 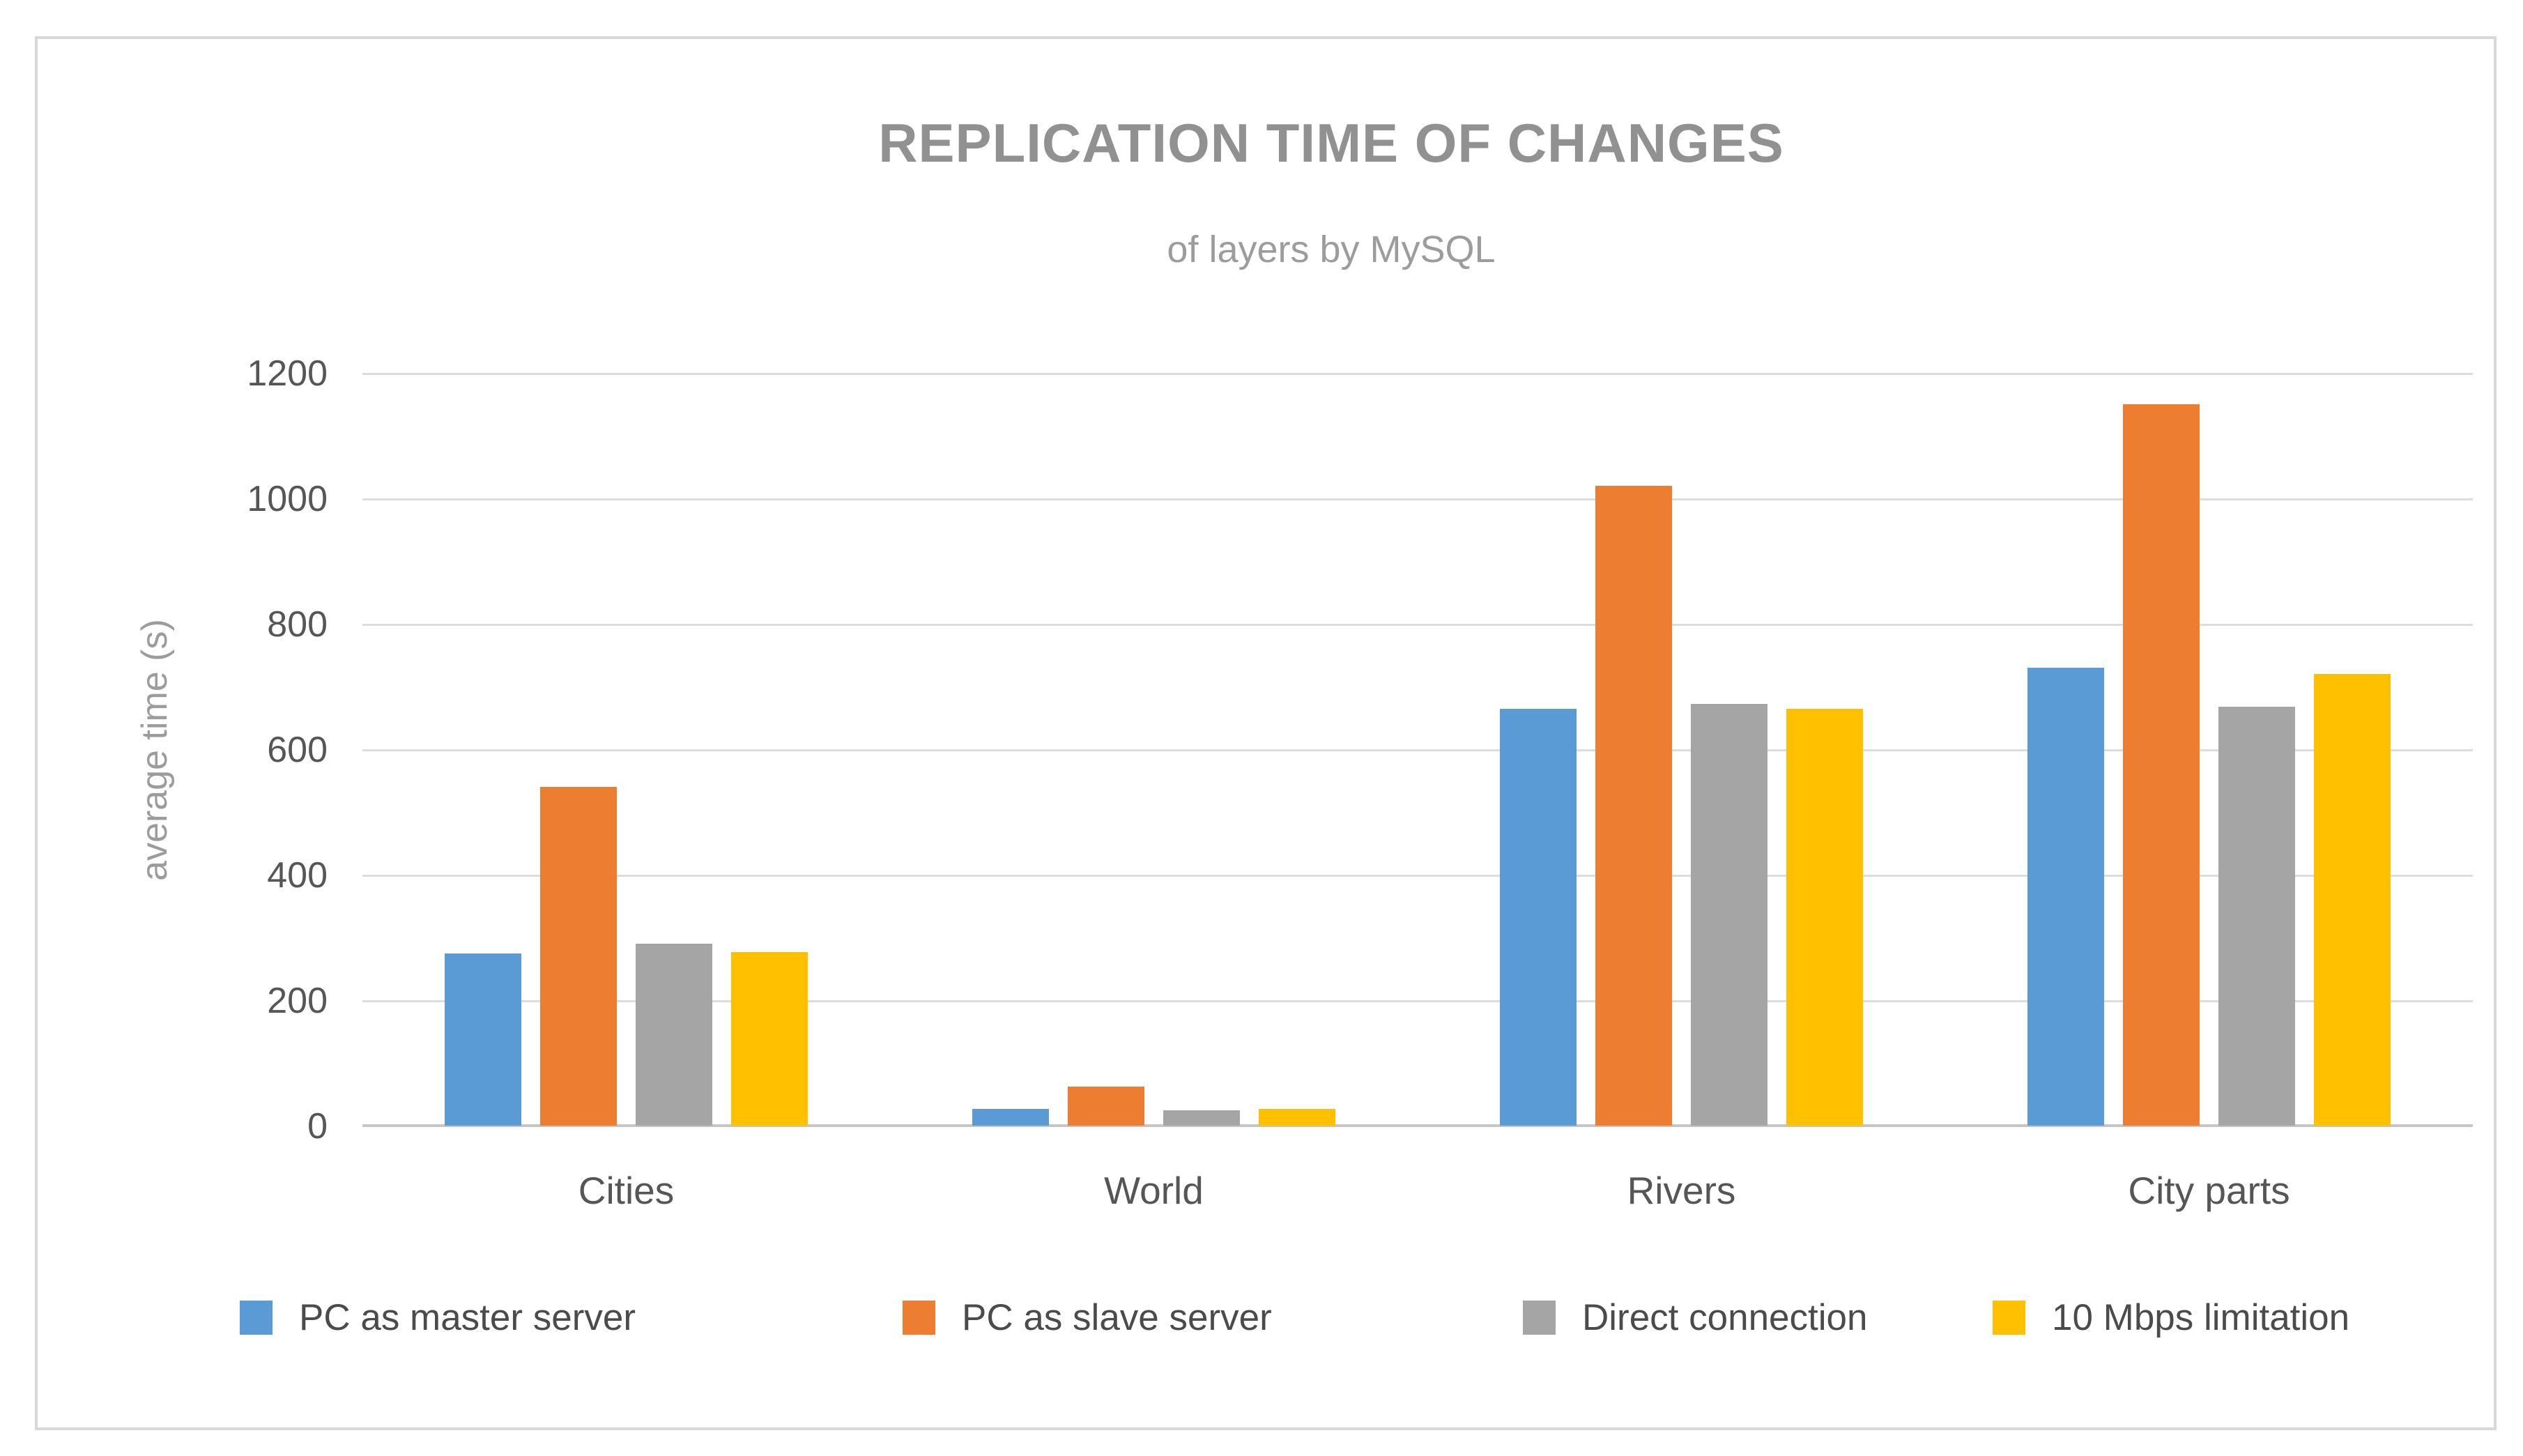 I want to click on y-tick-label-1200: 1200, so click(x=287, y=374).